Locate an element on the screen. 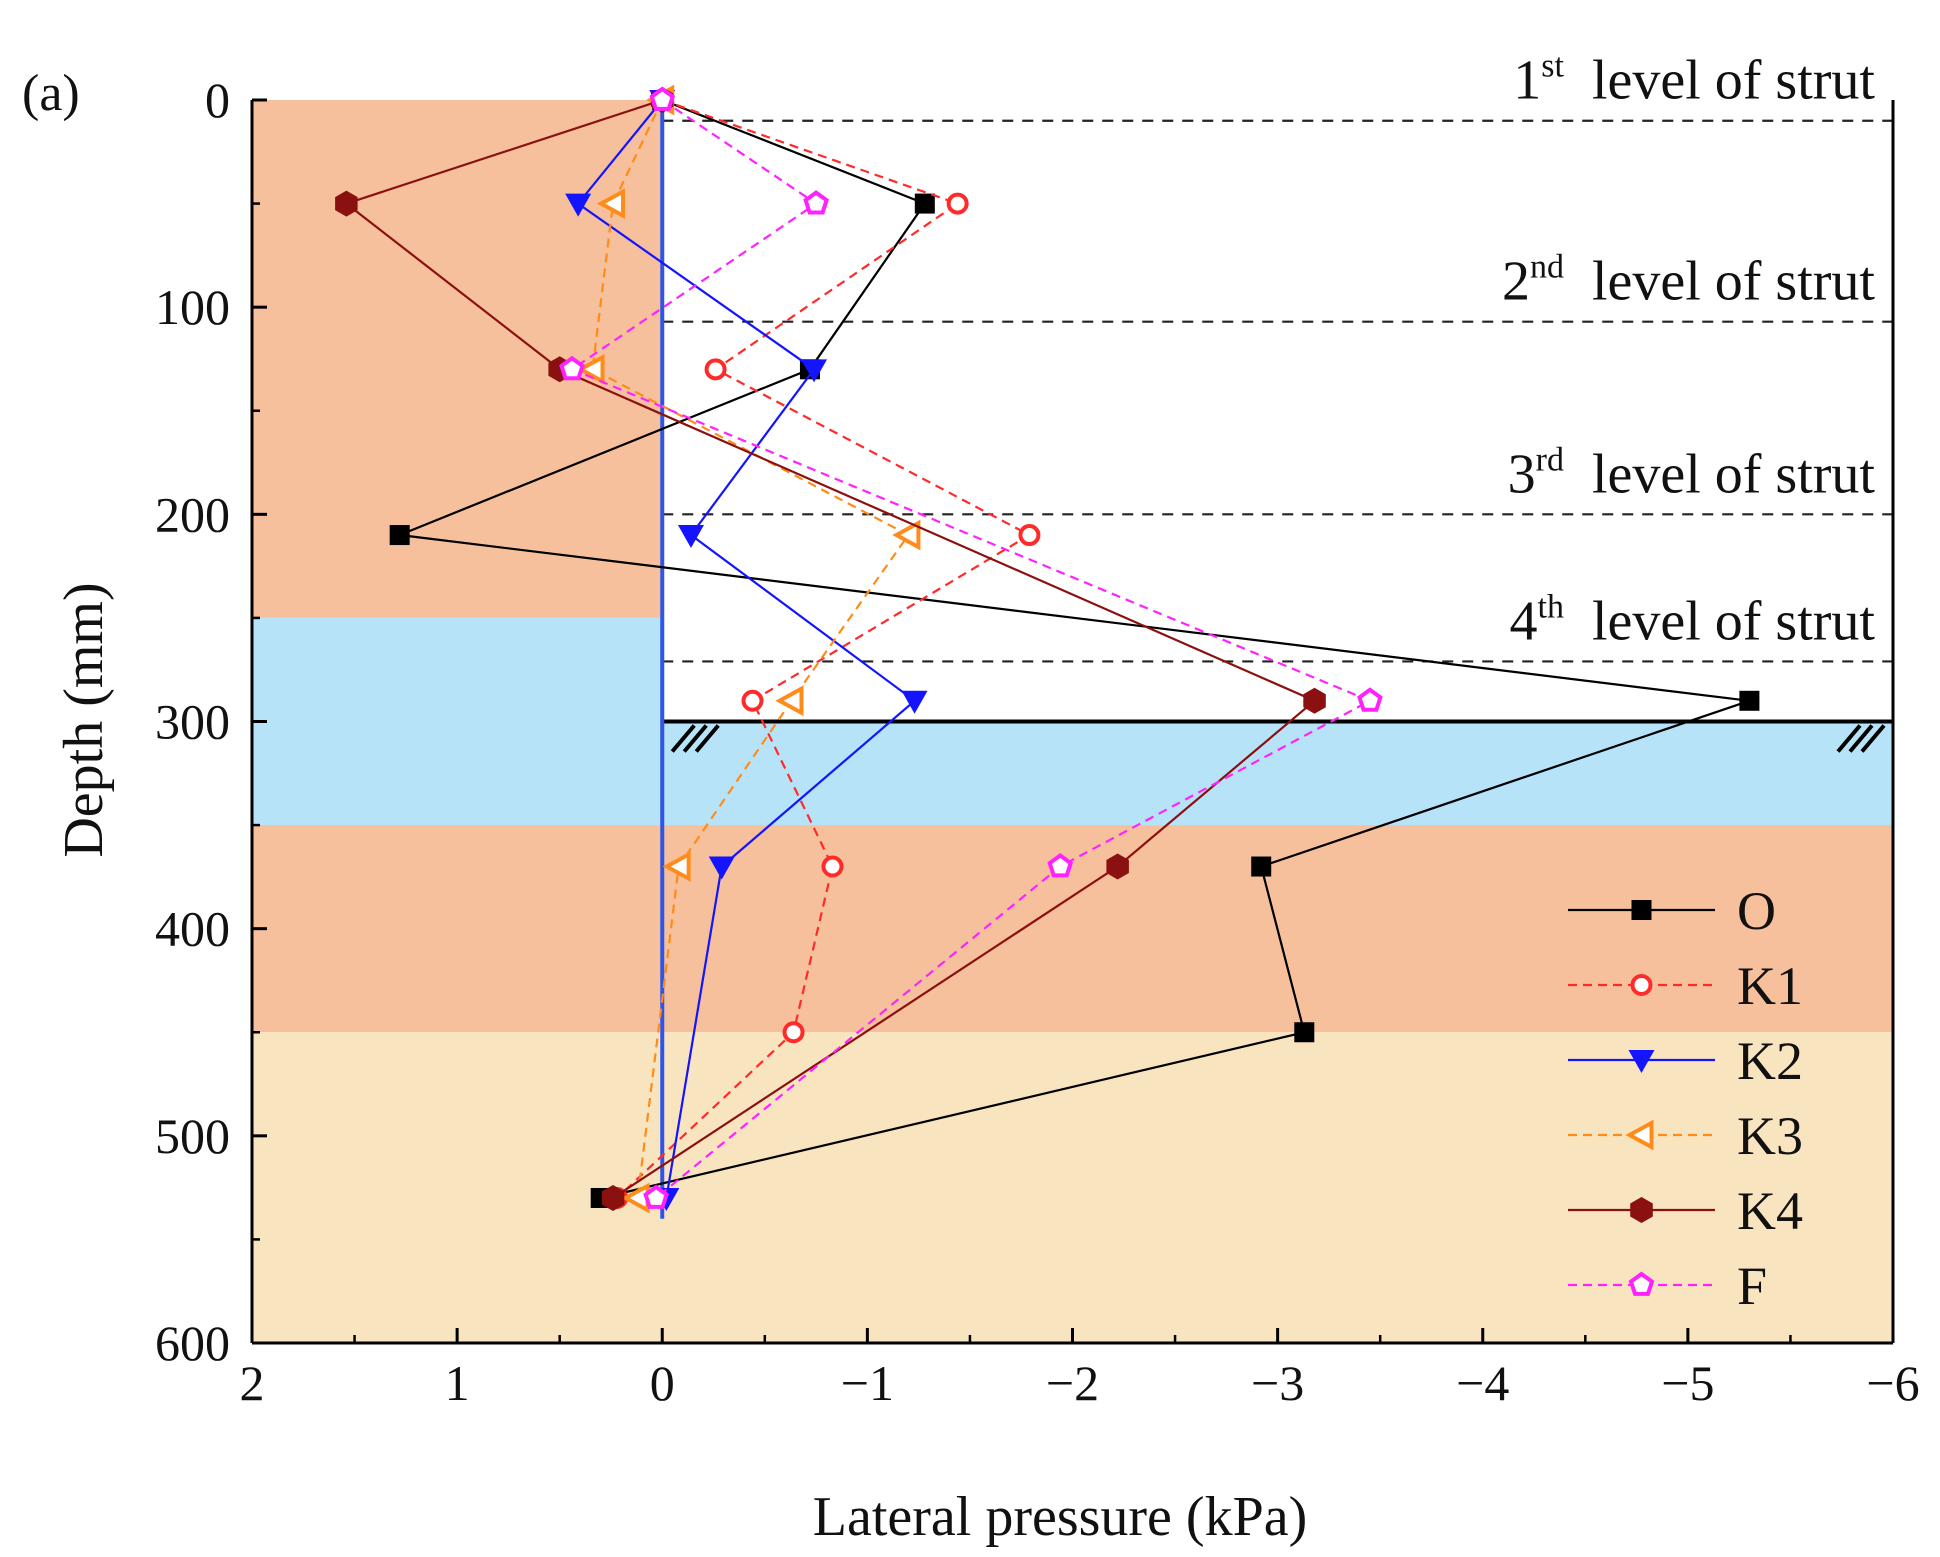 The image size is (1940, 1557). y-tick-label: 100 is located at coordinates (192, 307).